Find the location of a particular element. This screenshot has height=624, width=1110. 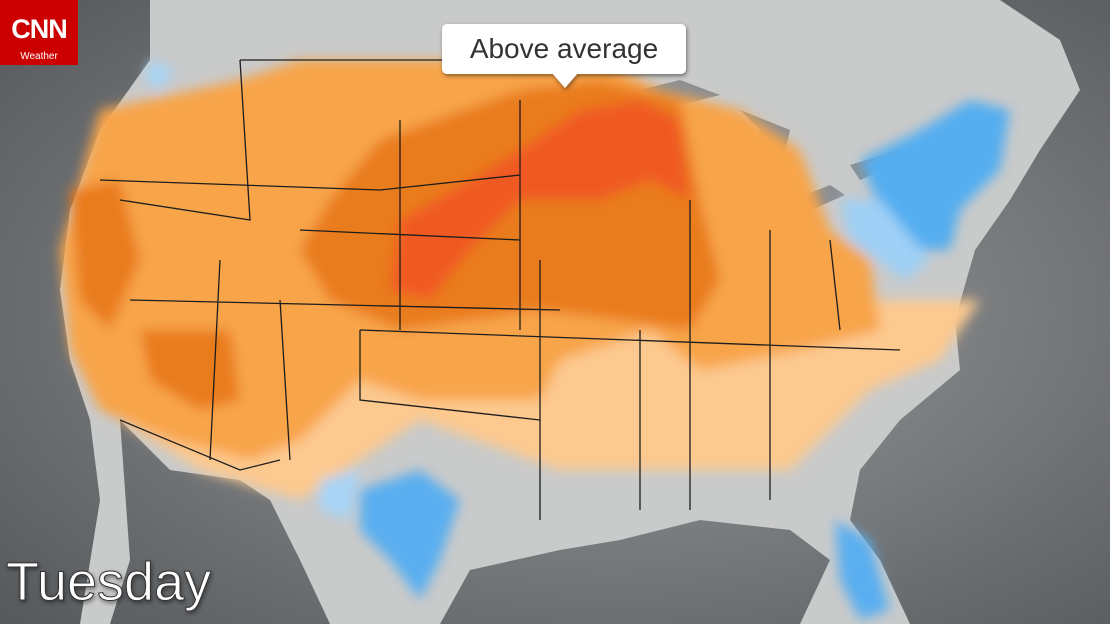

logo-section: Weather is located at coordinates (39, 56).